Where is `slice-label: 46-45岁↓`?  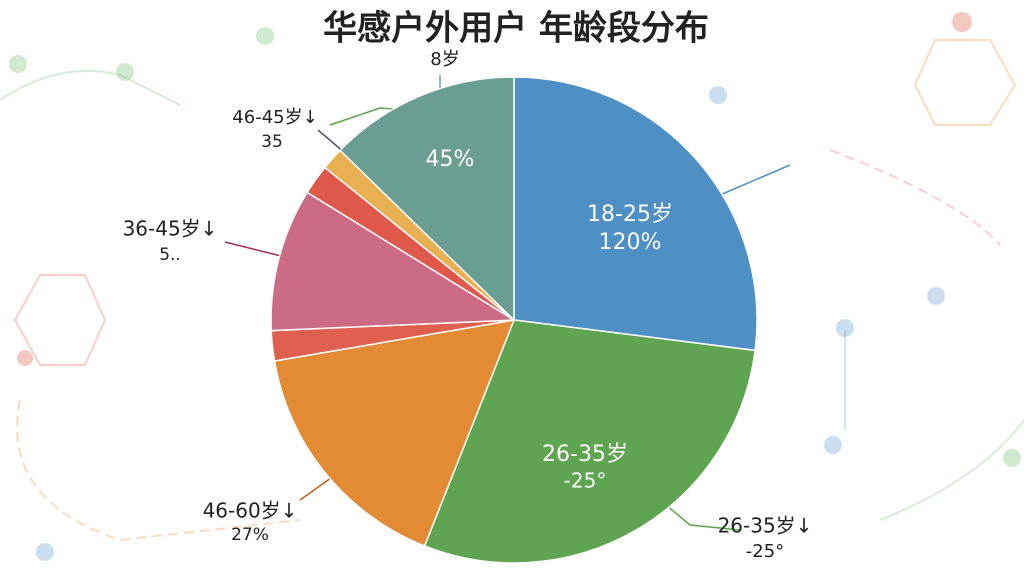
slice-label: 46-45岁↓ is located at coordinates (274, 117).